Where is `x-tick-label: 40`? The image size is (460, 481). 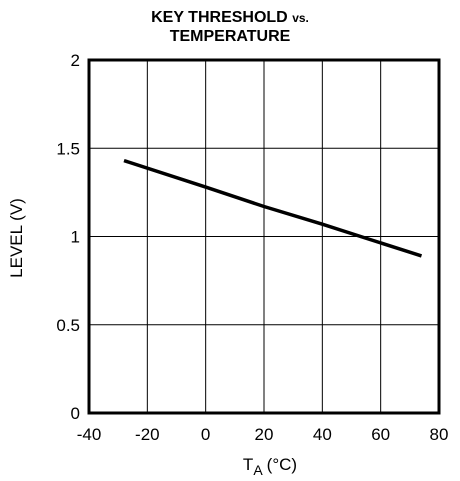 x-tick-label: 40 is located at coordinates (322, 434).